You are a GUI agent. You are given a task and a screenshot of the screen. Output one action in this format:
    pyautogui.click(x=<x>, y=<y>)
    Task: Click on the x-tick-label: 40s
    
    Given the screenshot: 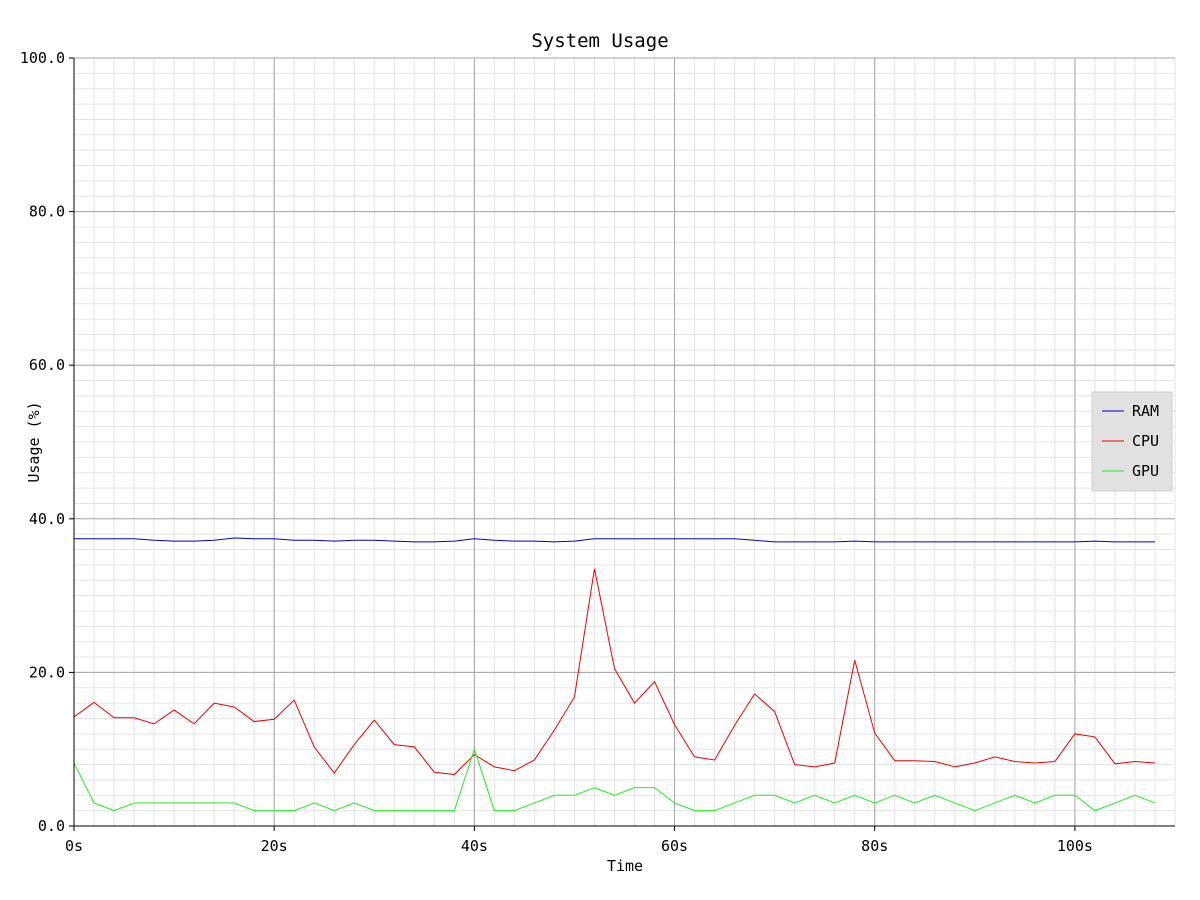 What is the action you would take?
    pyautogui.click(x=474, y=846)
    